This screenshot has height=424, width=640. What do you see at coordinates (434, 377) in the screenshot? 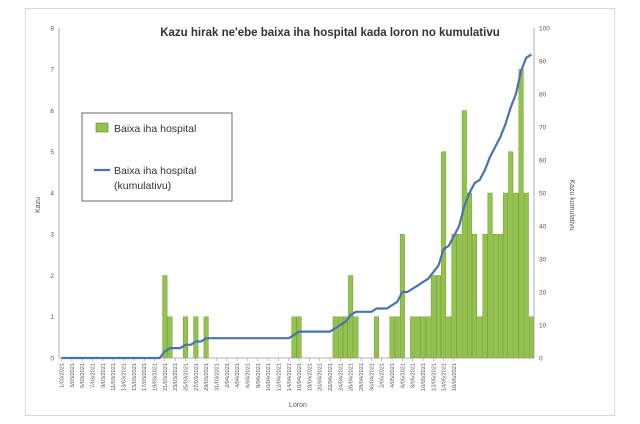
I see `x-tick-label: 12/05/2021` at bounding box center [434, 377].